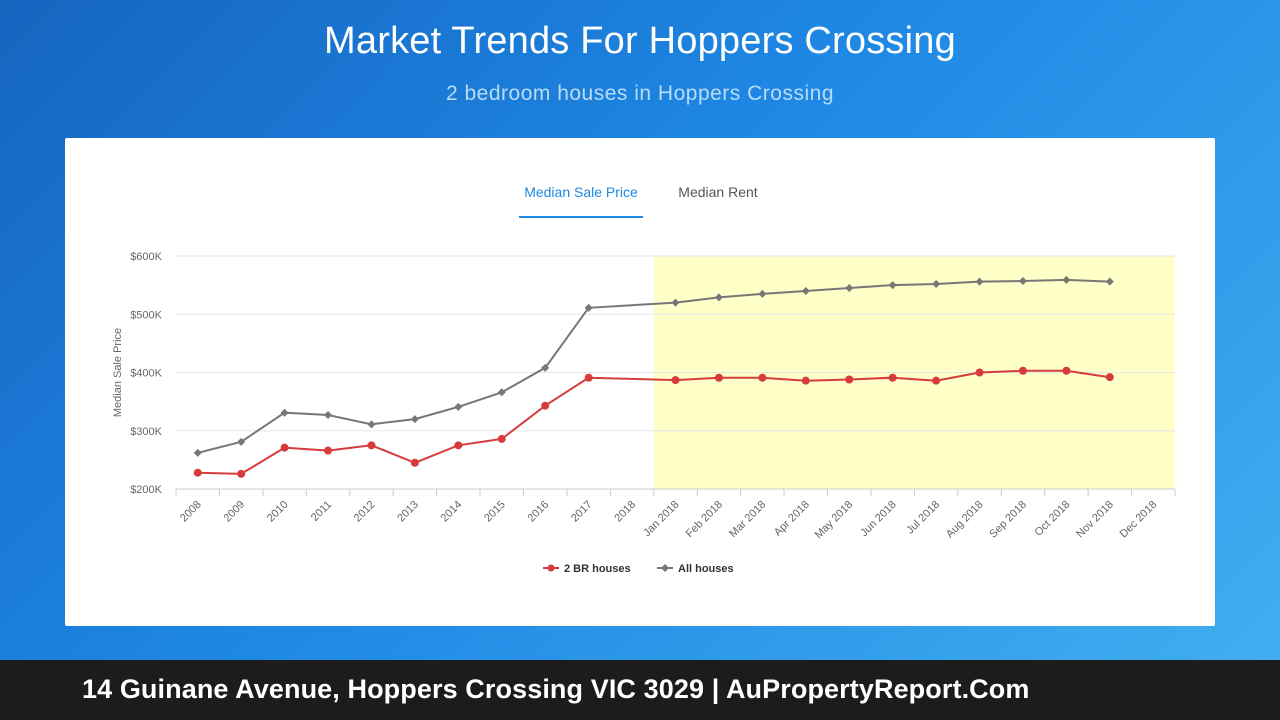  What do you see at coordinates (1052, 519) in the screenshot?
I see `x-tick-label: Oct 2018` at bounding box center [1052, 519].